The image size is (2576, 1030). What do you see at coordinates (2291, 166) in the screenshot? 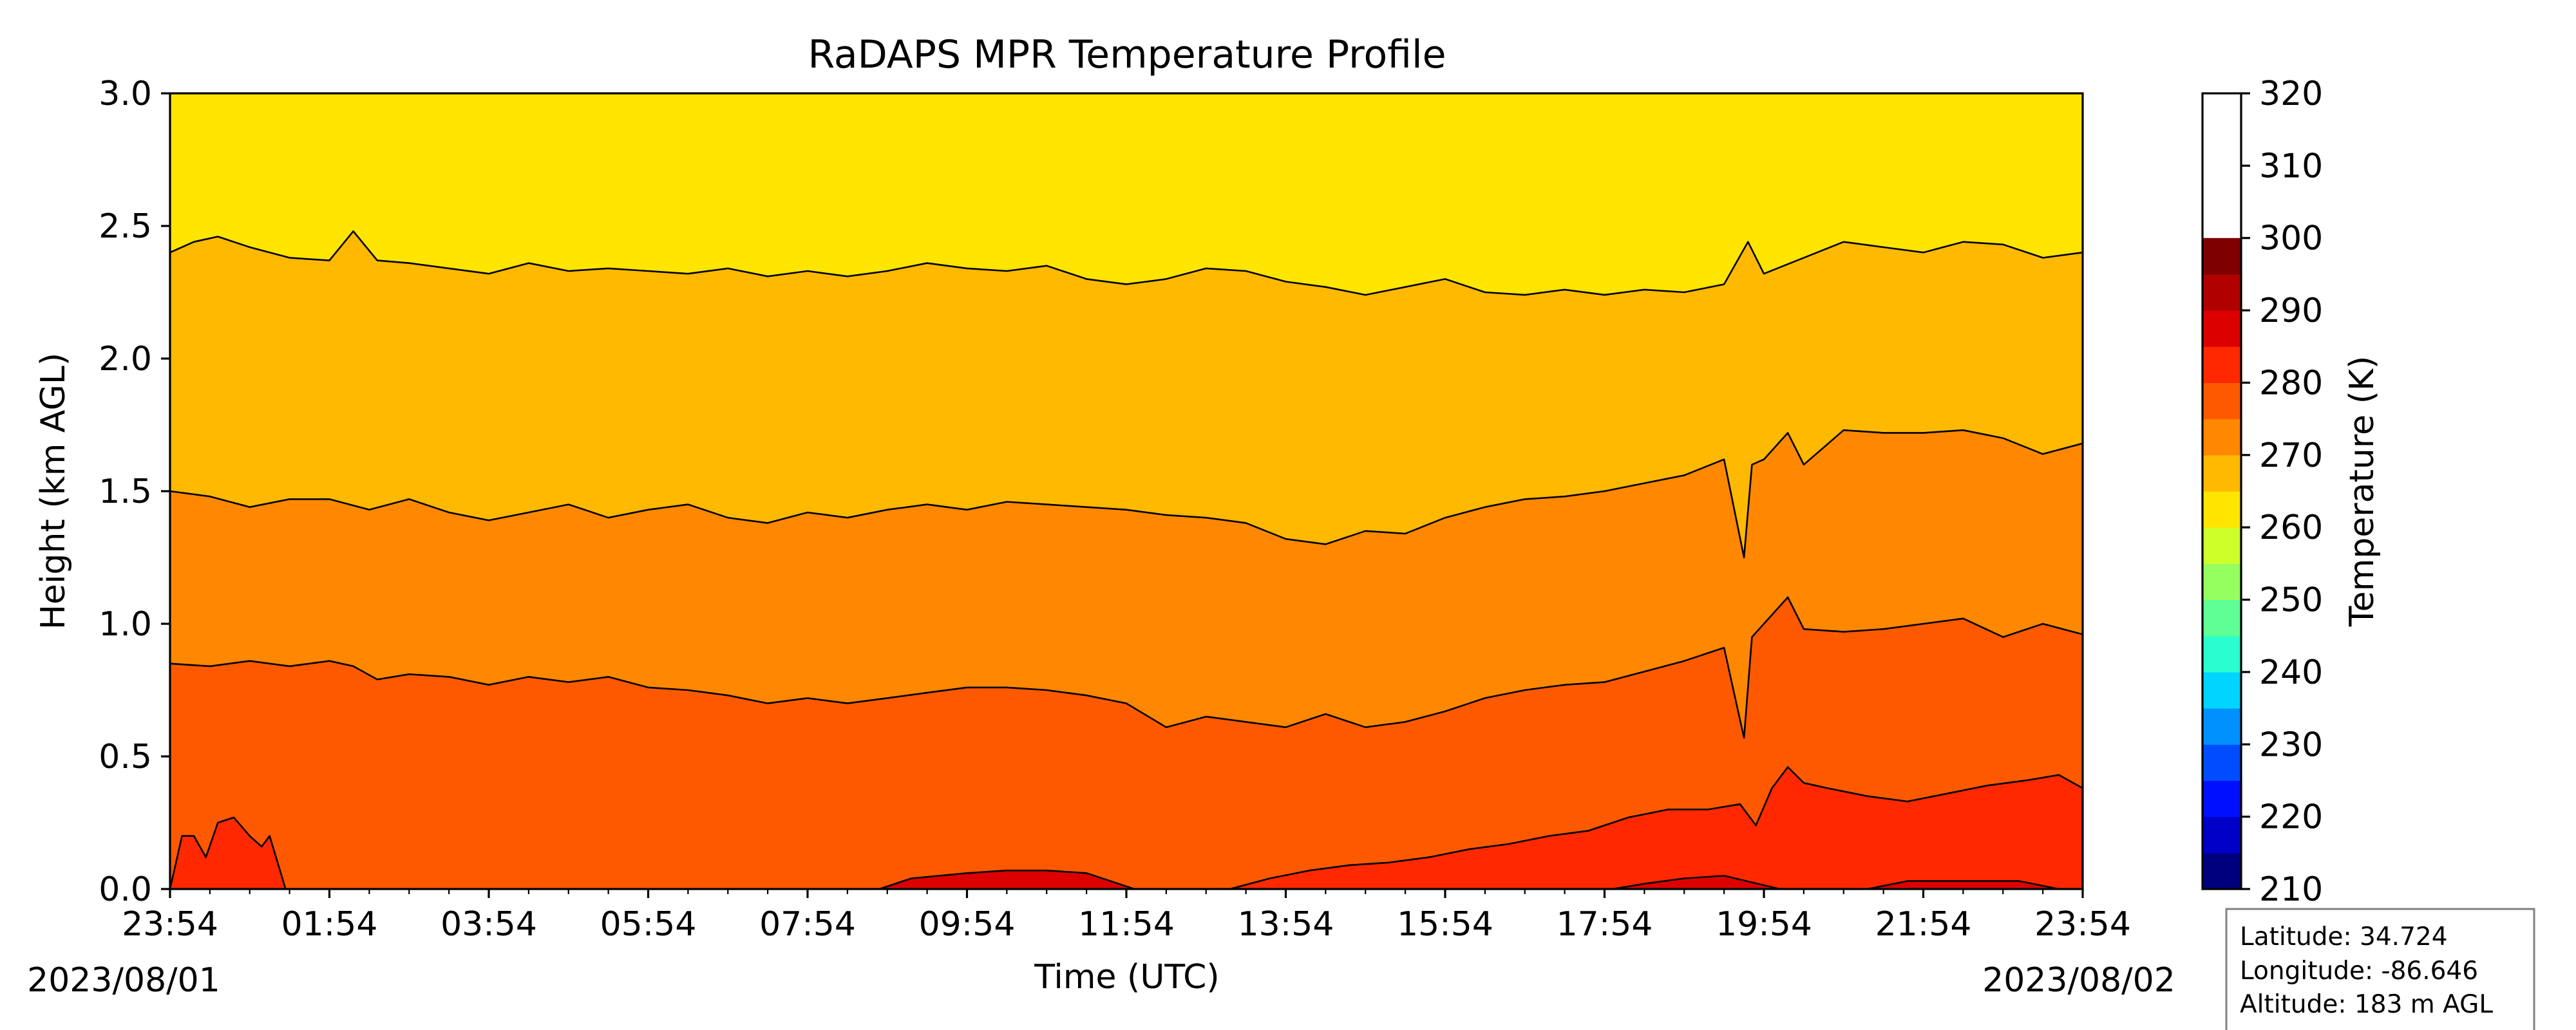
I see `colorbar-tick-label: 310` at bounding box center [2291, 166].